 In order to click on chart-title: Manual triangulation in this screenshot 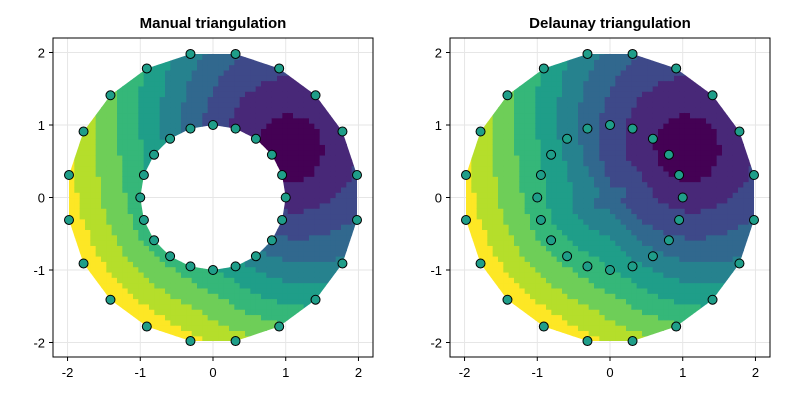, I will do `click(213, 23)`.